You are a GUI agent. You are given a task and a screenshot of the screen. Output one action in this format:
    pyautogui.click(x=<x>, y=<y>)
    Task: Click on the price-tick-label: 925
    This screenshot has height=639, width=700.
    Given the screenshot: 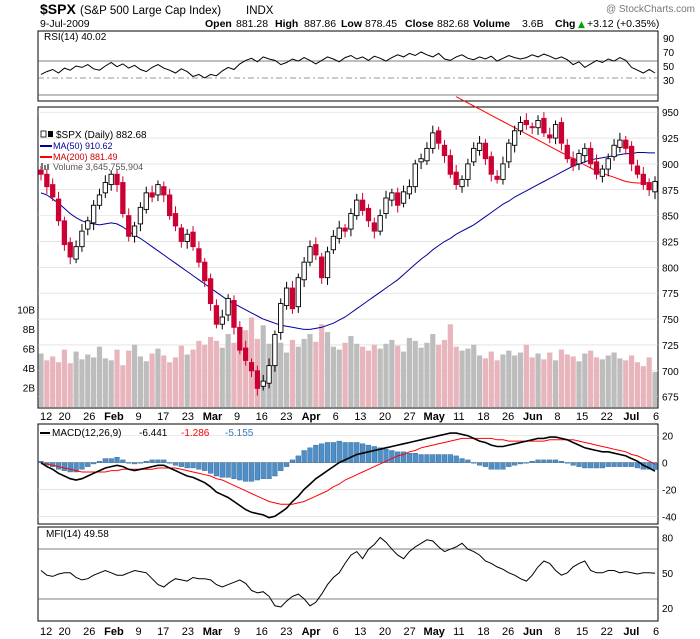 What is the action you would take?
    pyautogui.click(x=670, y=139)
    